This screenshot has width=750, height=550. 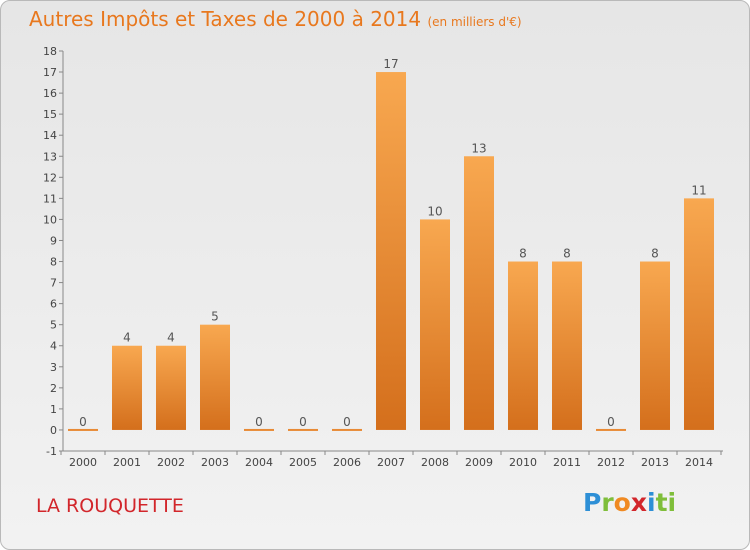 What do you see at coordinates (53, 240) in the screenshot?
I see `y-tick-label: 9` at bounding box center [53, 240].